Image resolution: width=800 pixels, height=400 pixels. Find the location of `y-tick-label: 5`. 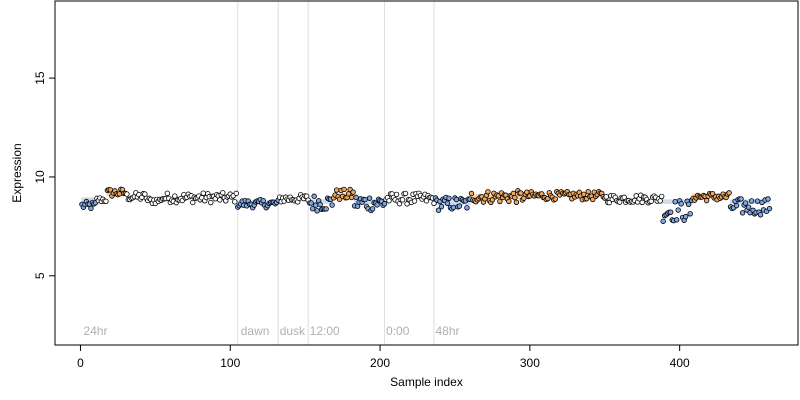

y-tick-label: 5 is located at coordinates (40, 275).